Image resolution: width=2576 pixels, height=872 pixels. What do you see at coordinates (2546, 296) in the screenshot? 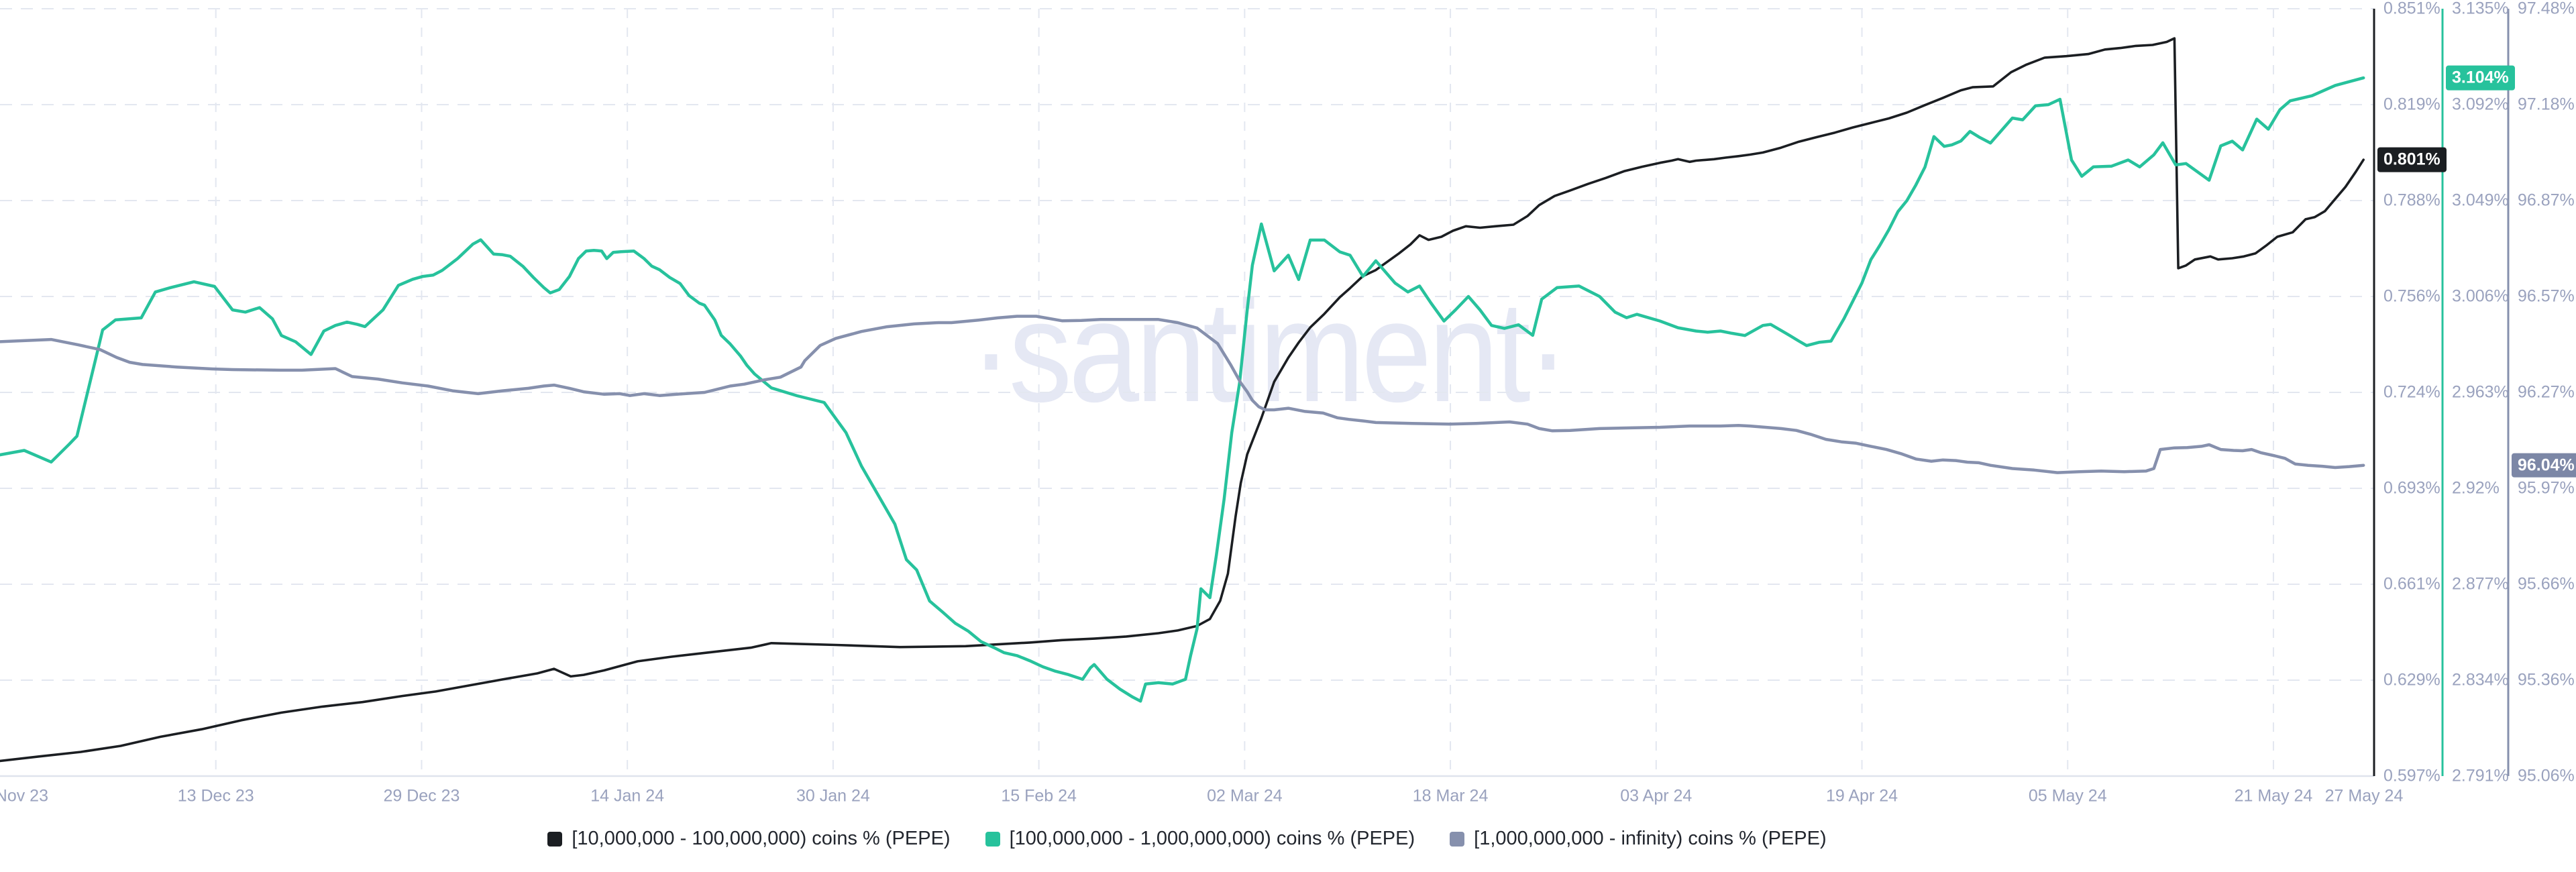
I see `y-axis-label: 96.57%` at bounding box center [2546, 296].